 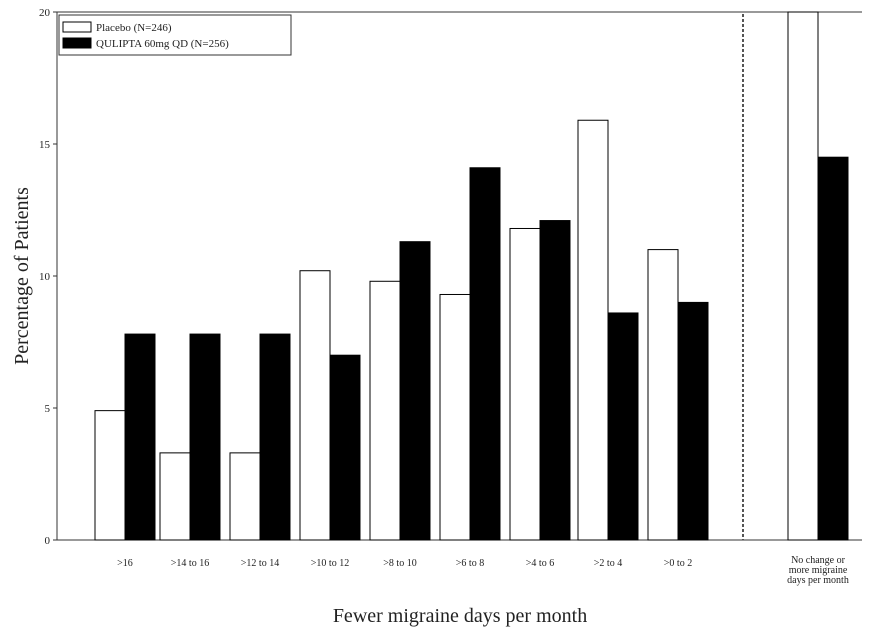 What do you see at coordinates (399, 563) in the screenshot?
I see `x-category-label: >8 to 10` at bounding box center [399, 563].